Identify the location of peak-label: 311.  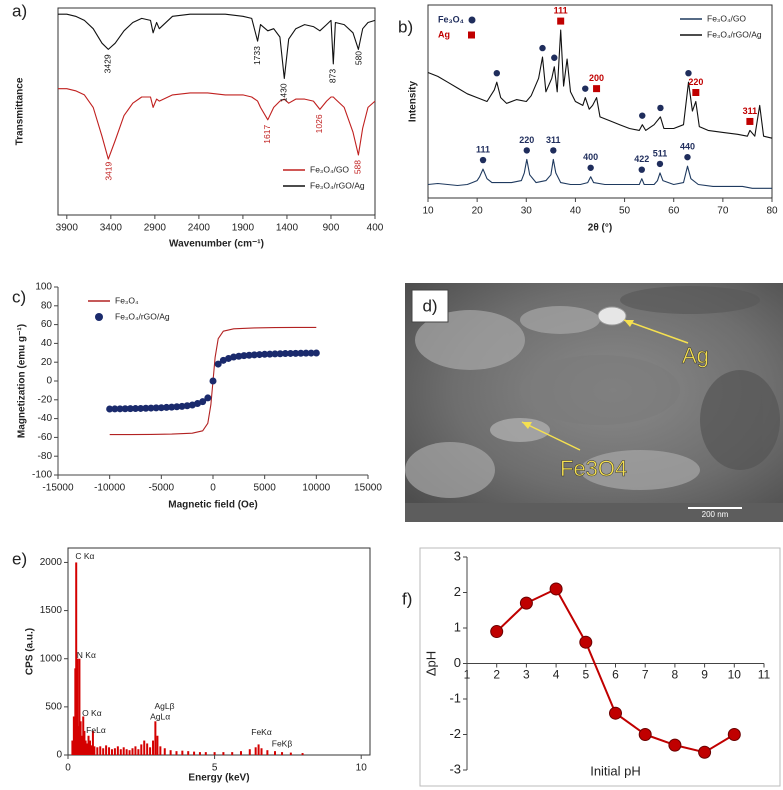
(750, 111).